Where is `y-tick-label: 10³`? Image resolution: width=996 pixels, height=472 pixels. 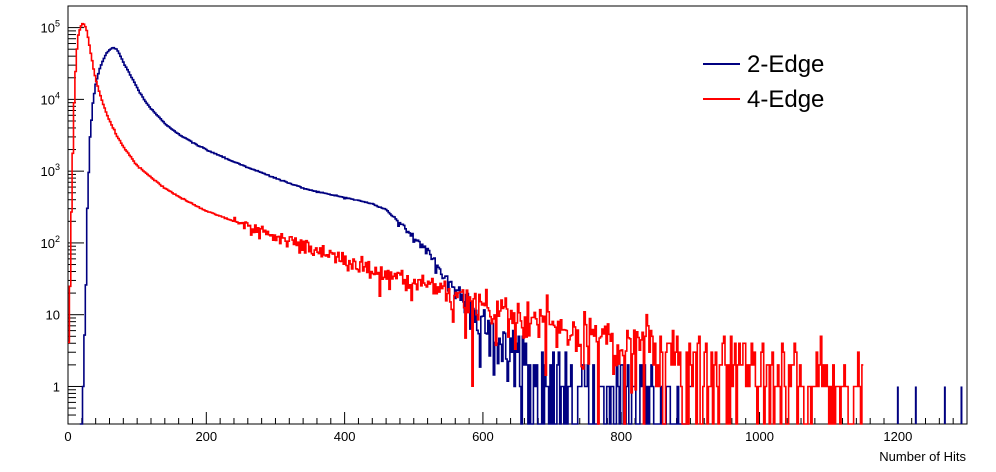
y-tick-label: 10³ is located at coordinates (50, 170).